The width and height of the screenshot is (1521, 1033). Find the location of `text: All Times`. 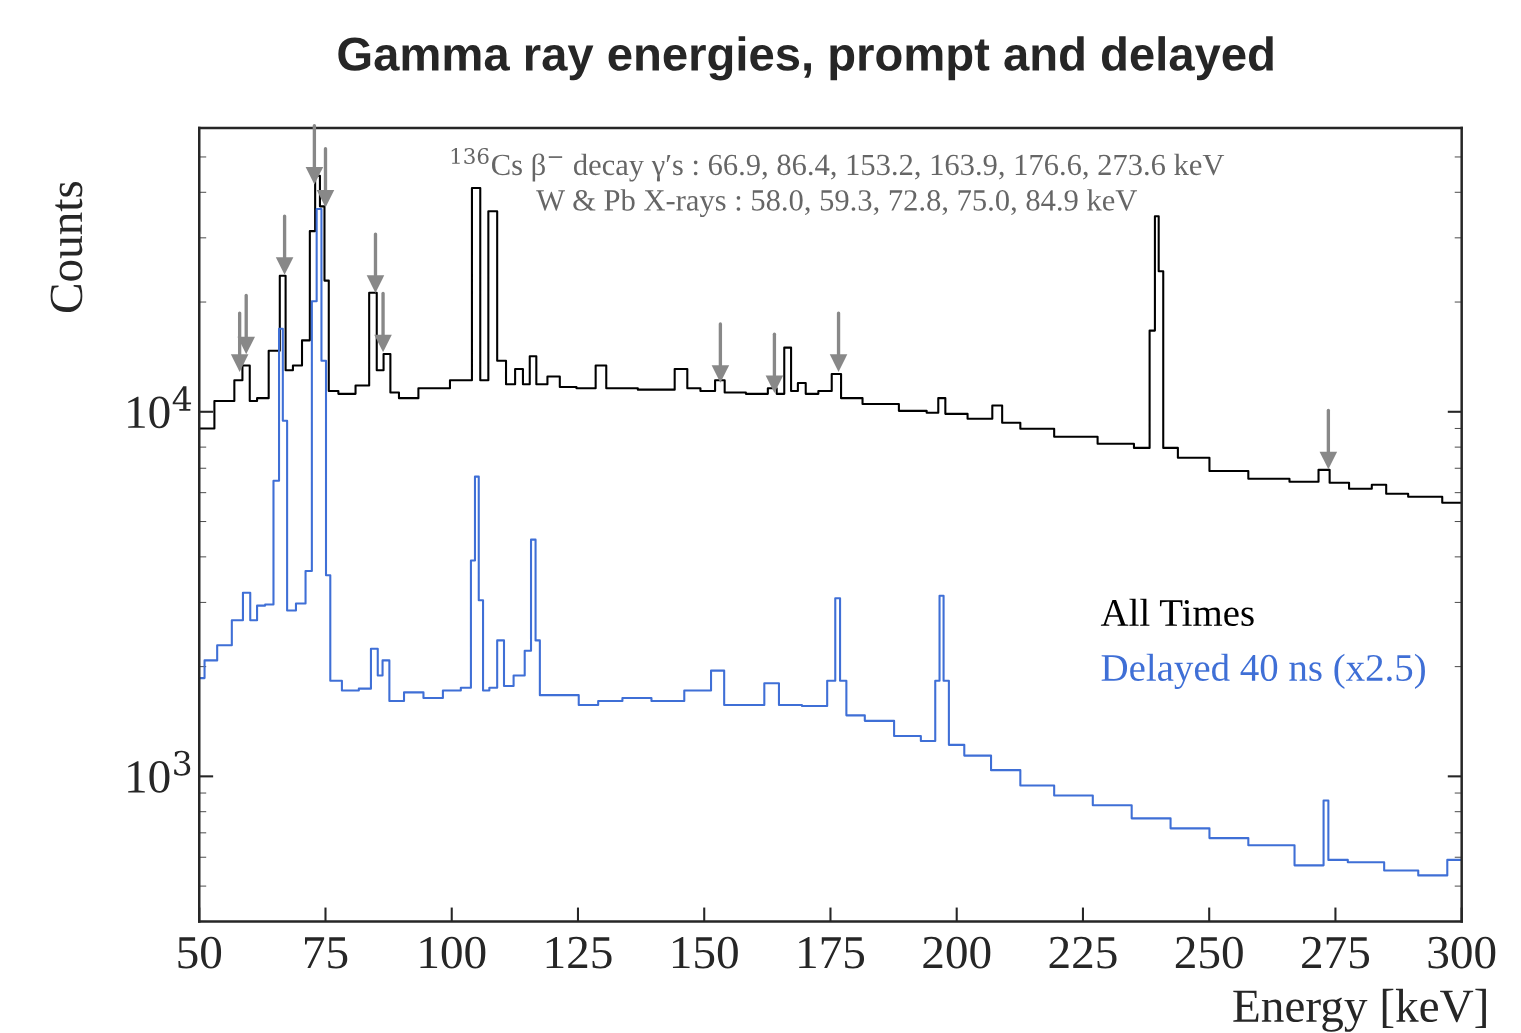

text: All Times is located at coordinates (1177, 612).